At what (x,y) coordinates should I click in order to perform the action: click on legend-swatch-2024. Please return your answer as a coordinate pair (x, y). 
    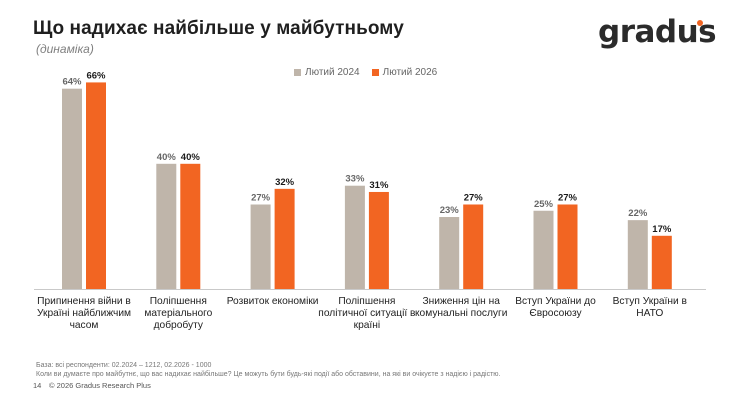
    Looking at the image, I should click on (297, 72).